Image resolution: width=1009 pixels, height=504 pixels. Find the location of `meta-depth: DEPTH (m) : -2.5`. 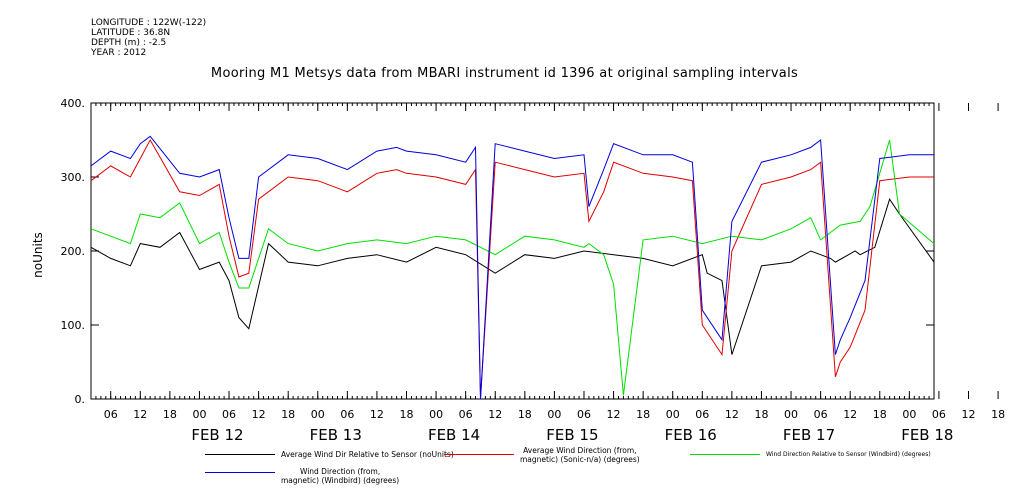

meta-depth: DEPTH (m) : -2.5 is located at coordinates (129, 43).